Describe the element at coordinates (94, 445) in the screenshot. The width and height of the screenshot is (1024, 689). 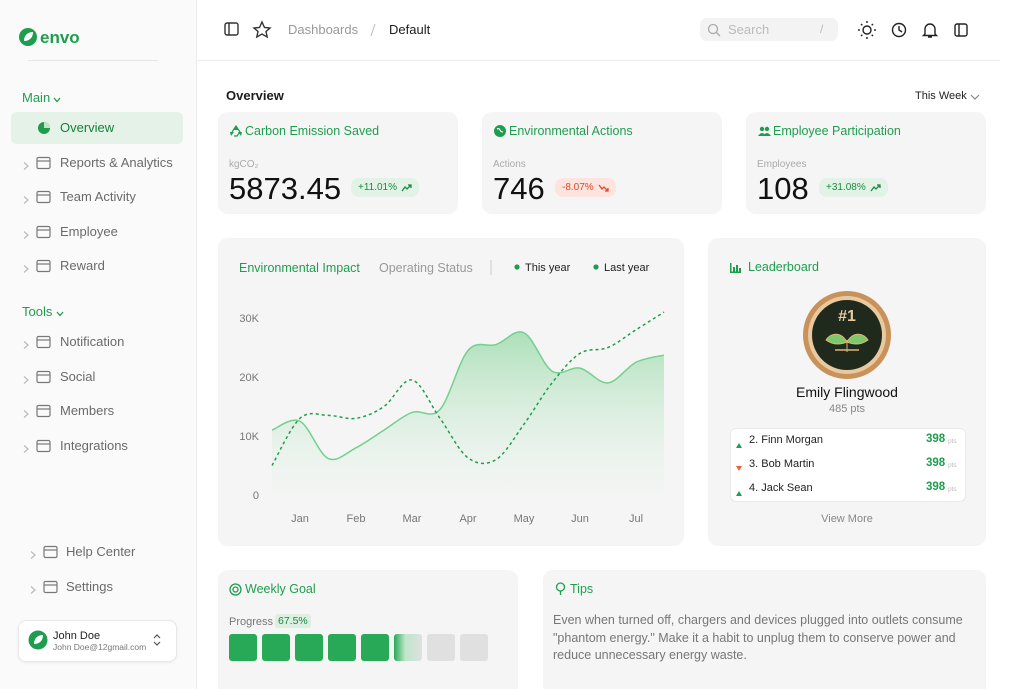
I see `nav-item: Integrations` at that location.